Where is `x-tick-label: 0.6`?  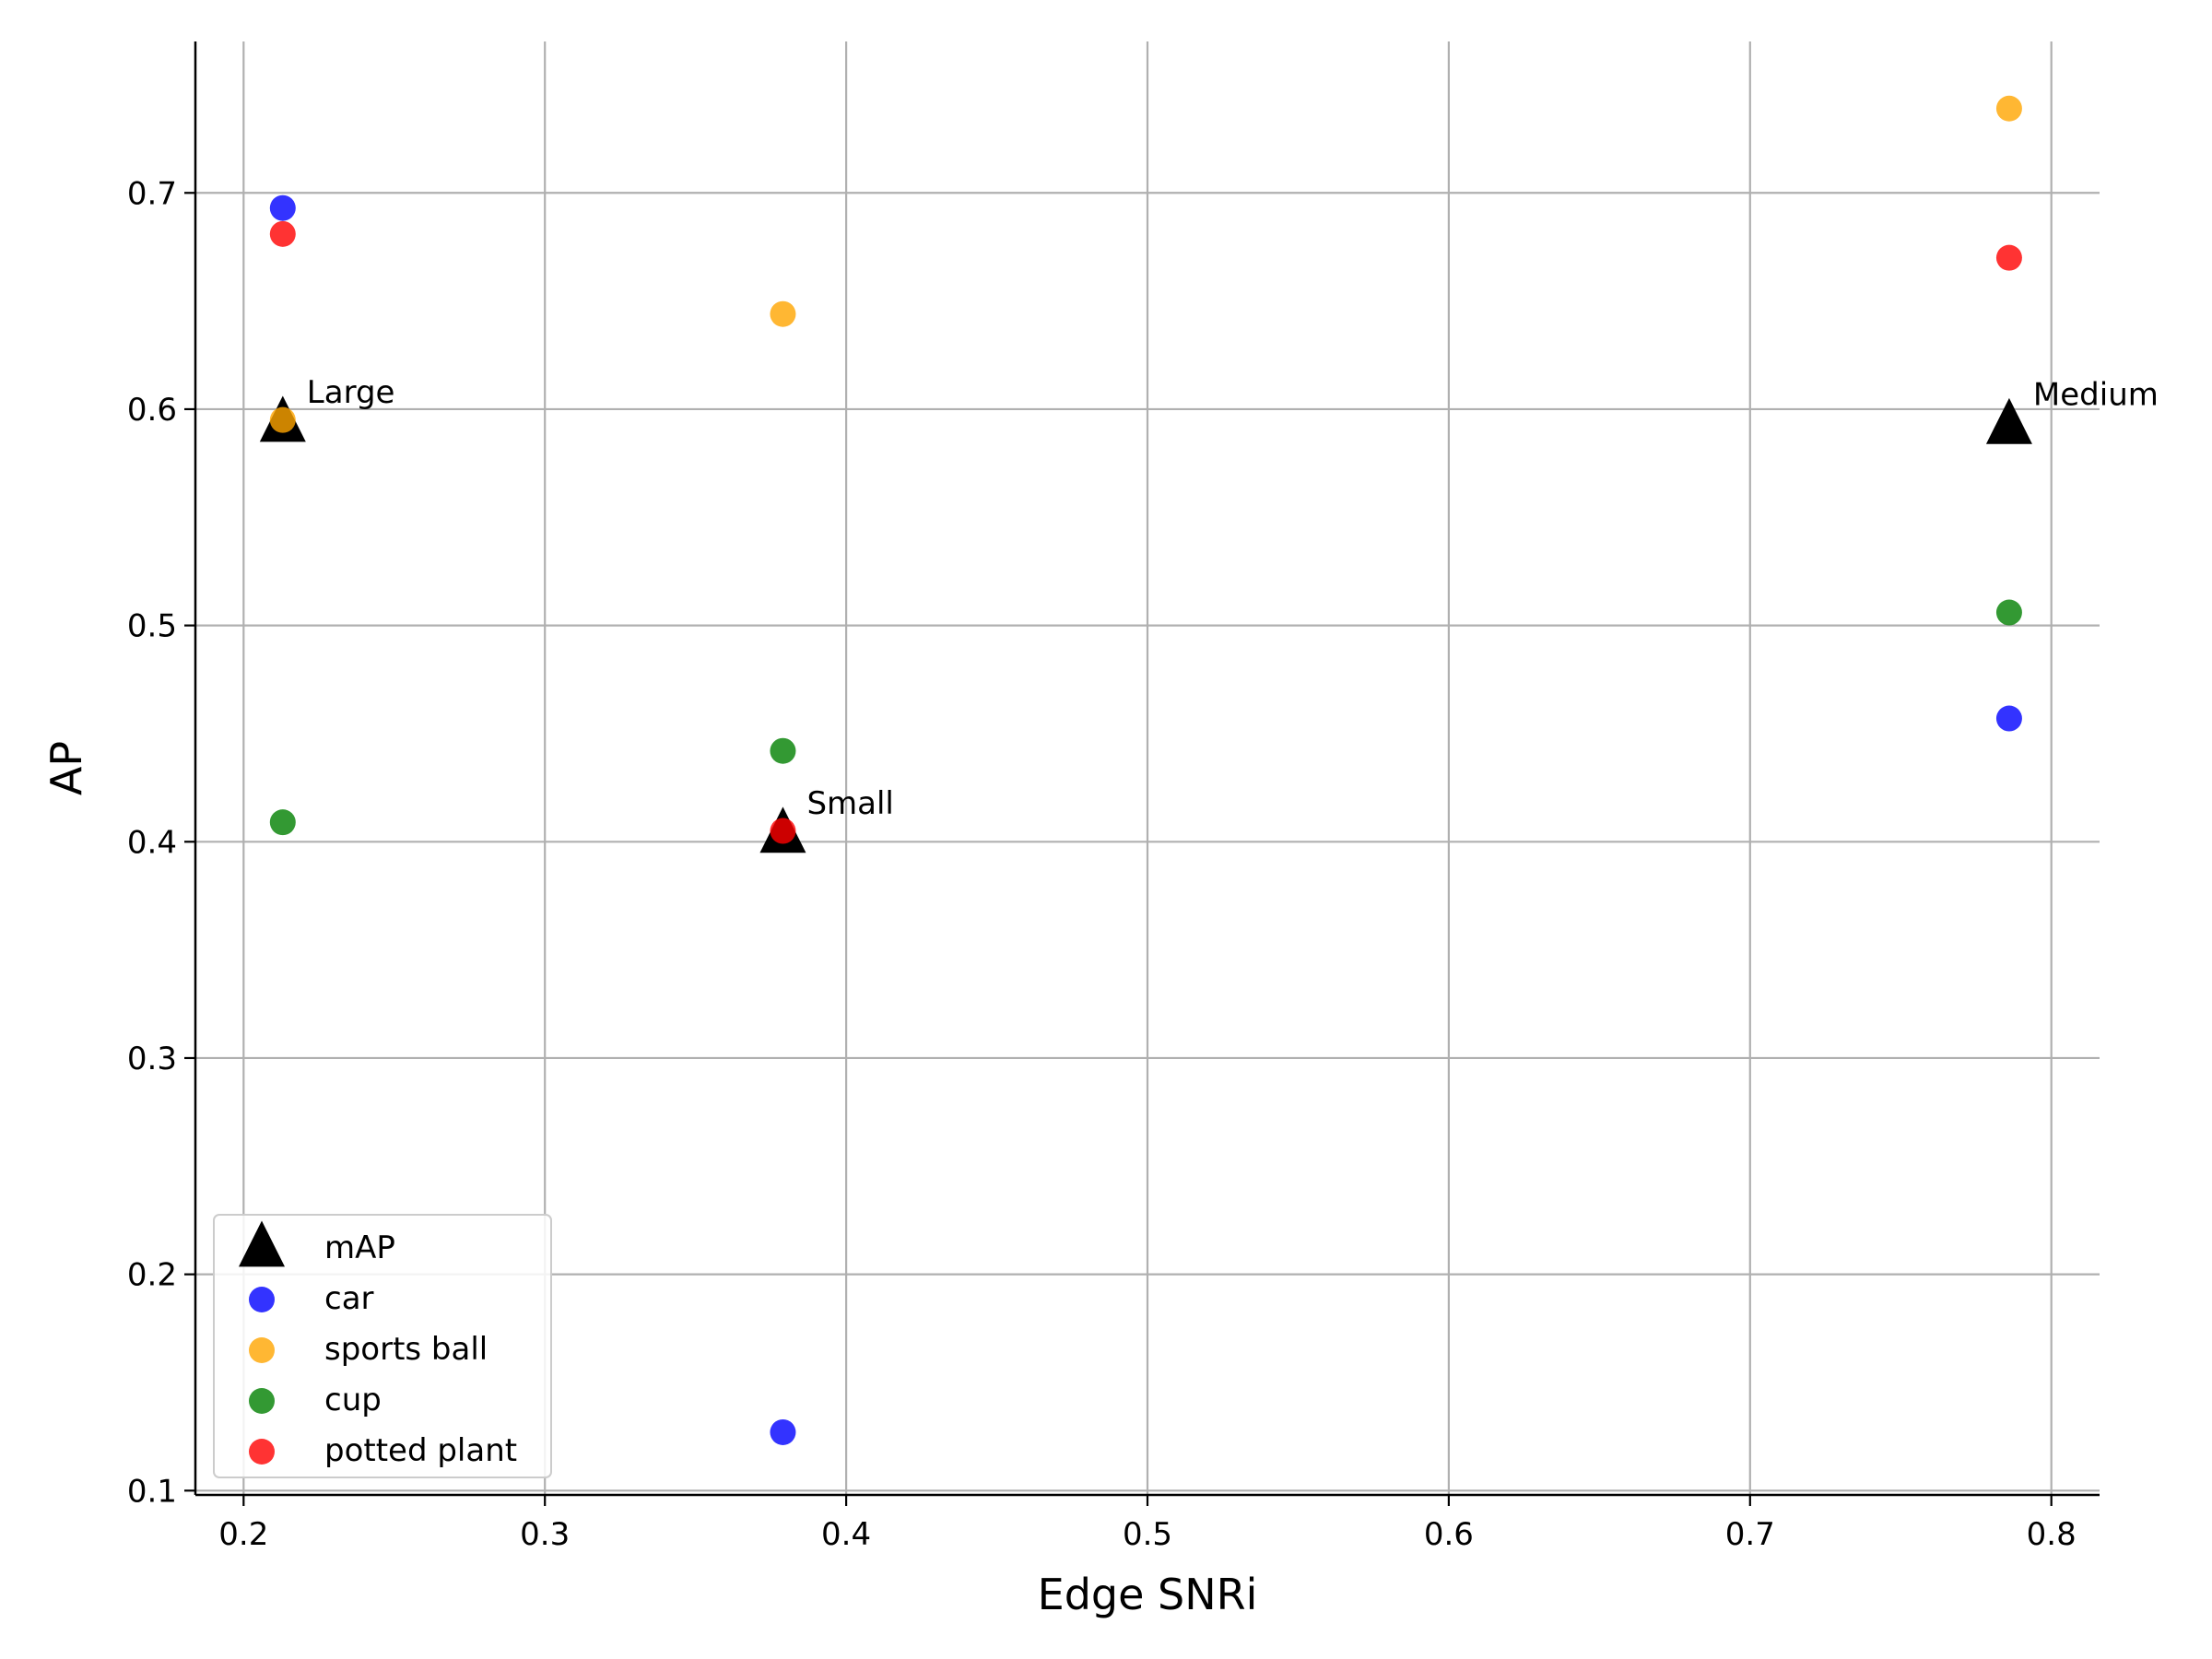 x-tick-label: 0.6 is located at coordinates (1449, 1534).